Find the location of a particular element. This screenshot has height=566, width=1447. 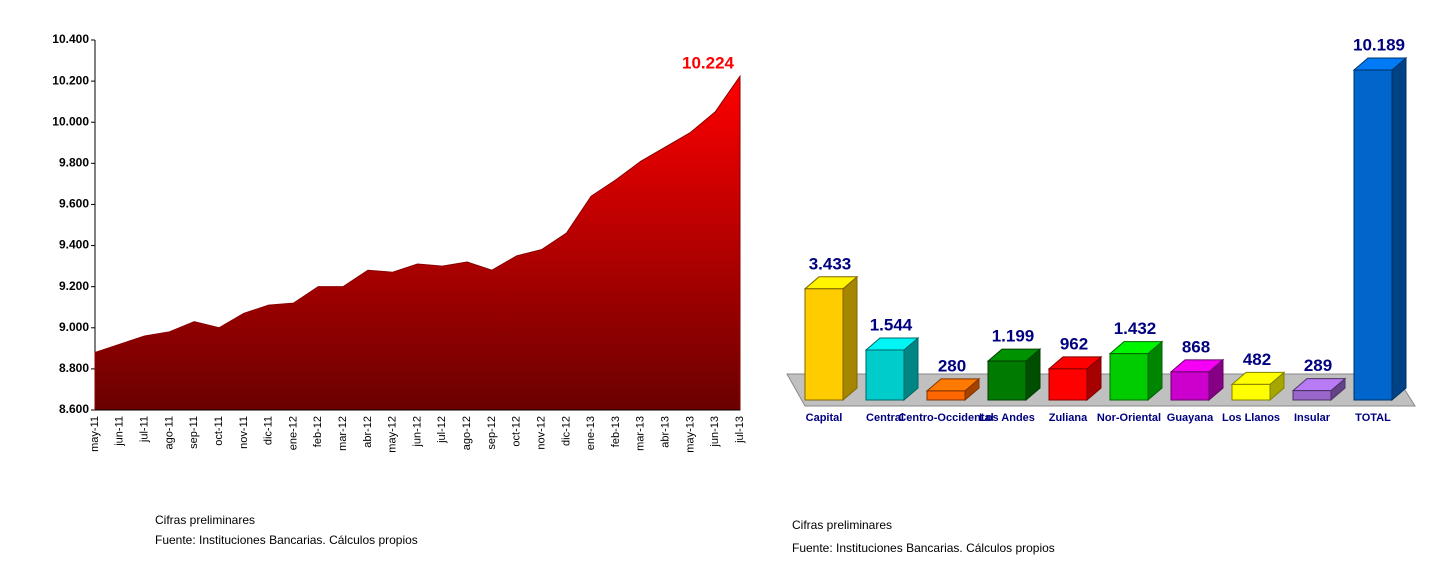

x-tick-label: dic-11 is located at coordinates (269, 430).